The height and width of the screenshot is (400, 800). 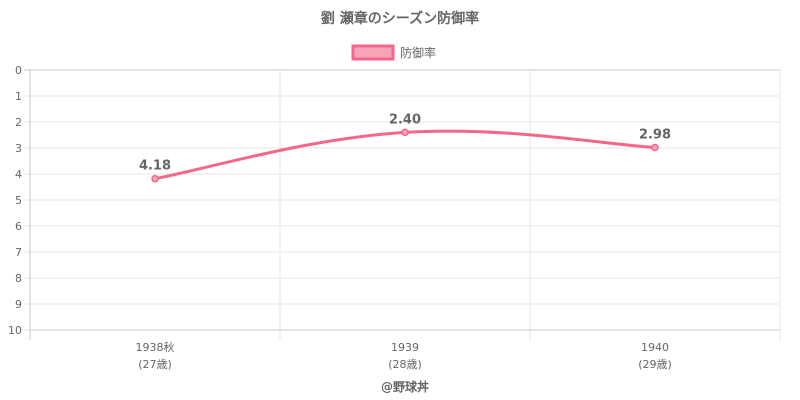 What do you see at coordinates (155, 364) in the screenshot?
I see `x-tick-sublabel: (27歳)` at bounding box center [155, 364].